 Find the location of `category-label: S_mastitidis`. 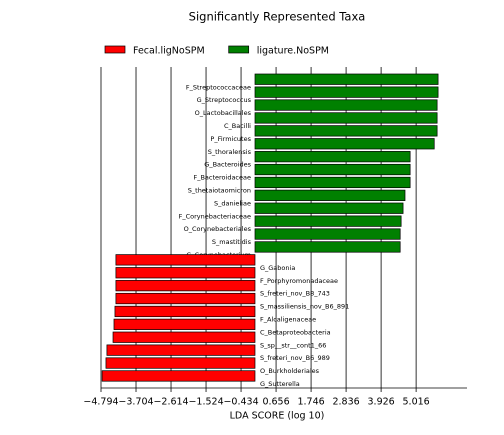

category-label: S_mastitidis is located at coordinates (232, 242).